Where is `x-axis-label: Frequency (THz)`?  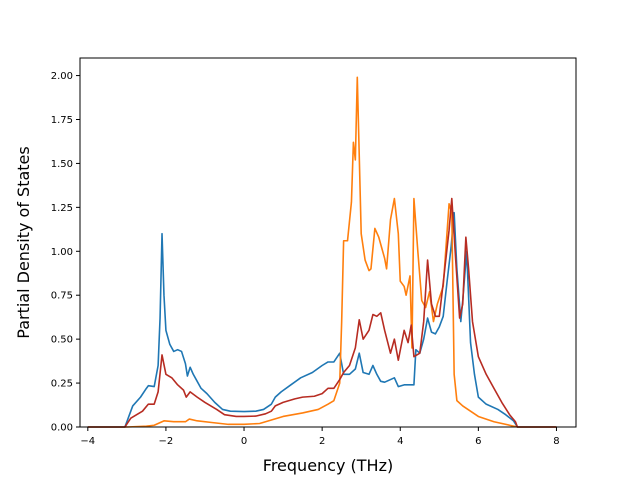 x-axis-label: Frequency (THz) is located at coordinates (328, 465).